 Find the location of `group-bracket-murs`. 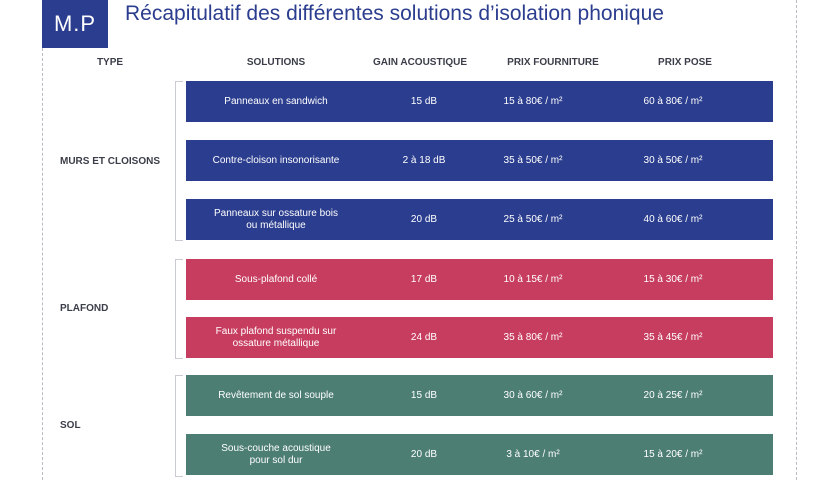

group-bracket-murs is located at coordinates (179, 161).